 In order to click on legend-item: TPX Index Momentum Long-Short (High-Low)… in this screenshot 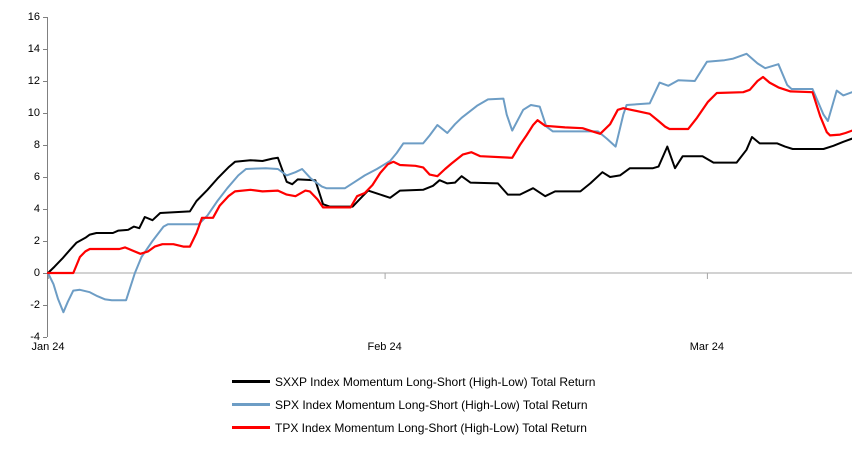, I will do `click(413, 427)`.